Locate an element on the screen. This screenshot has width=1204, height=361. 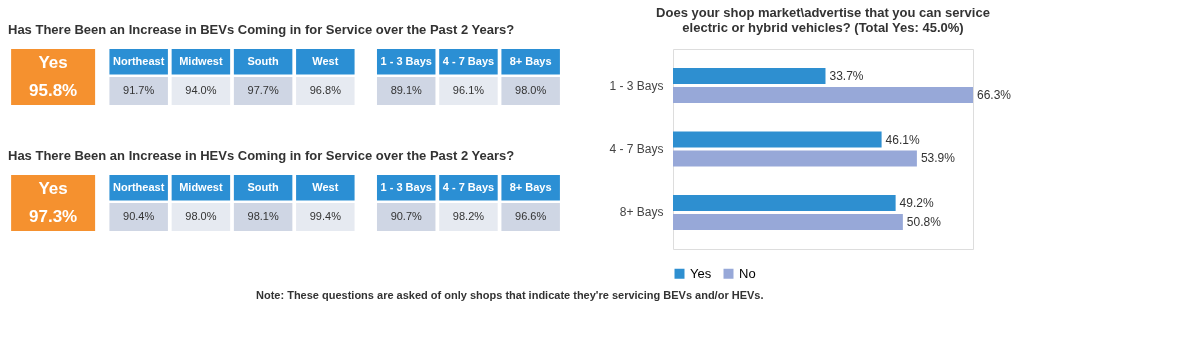
data-label: 90.7% is located at coordinates (406, 216).